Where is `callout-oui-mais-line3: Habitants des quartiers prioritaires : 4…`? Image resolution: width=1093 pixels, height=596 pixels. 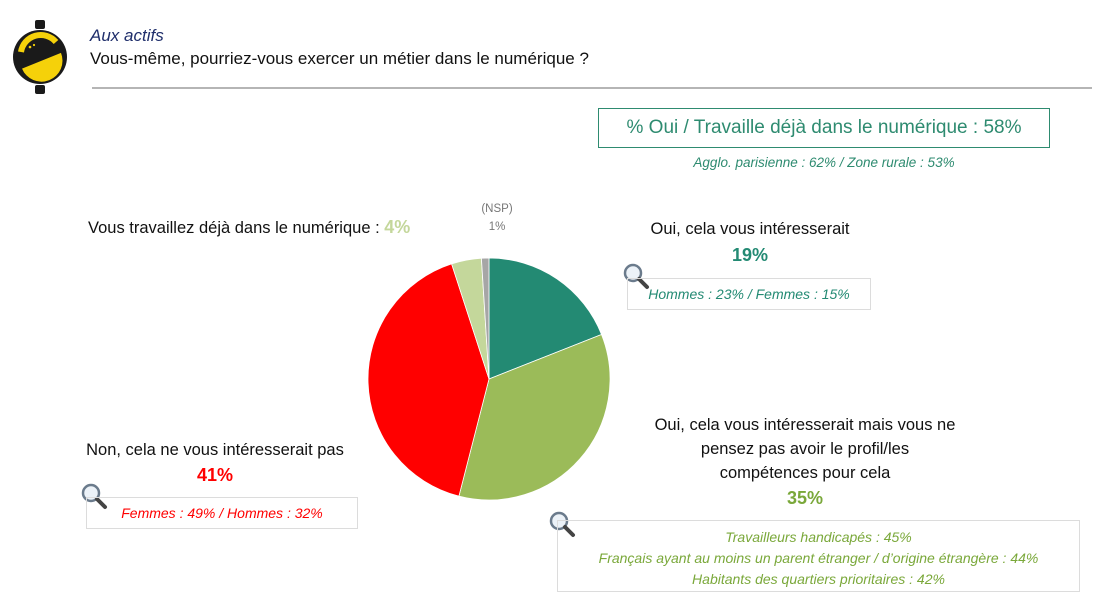 callout-oui-mais-line3: Habitants des quartiers prioritaires : 4… is located at coordinates (818, 579).